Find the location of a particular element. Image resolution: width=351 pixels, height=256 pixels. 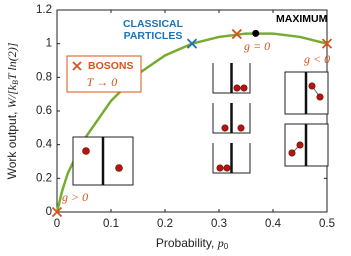

y-tick-label: 1.2 is located at coordinates (44, 10).